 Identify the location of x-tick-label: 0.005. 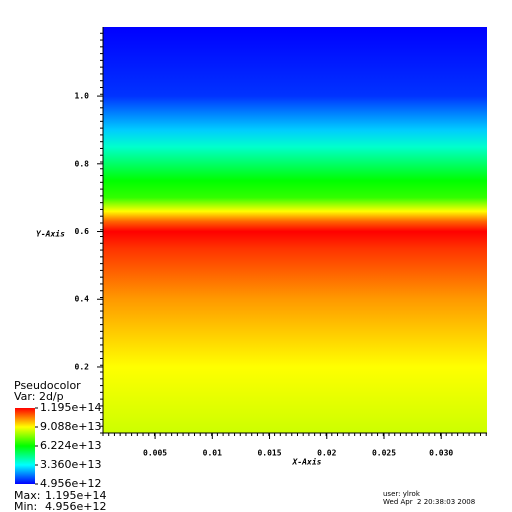
(155, 453).